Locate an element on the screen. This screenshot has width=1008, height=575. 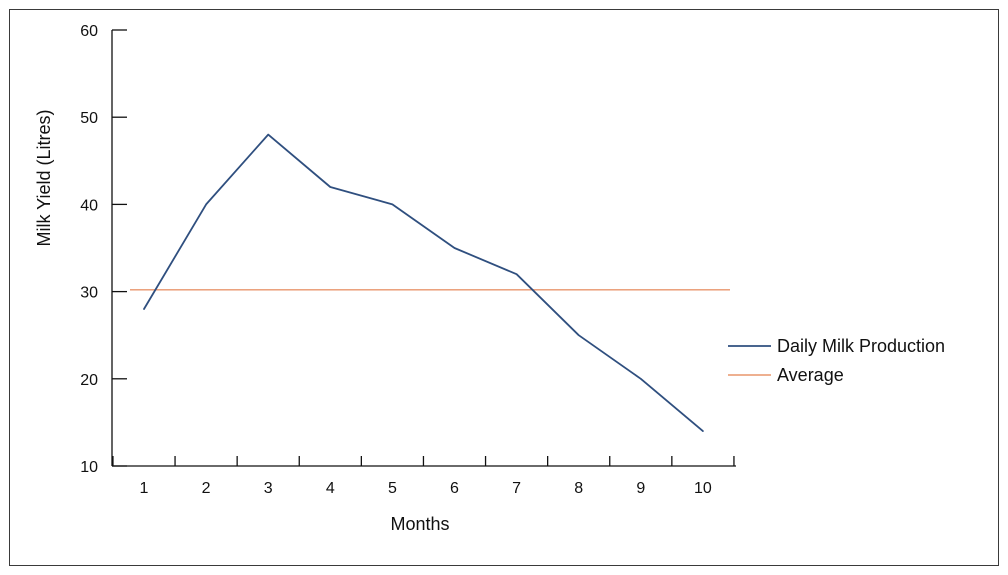
x-tick-label: 10 is located at coordinates (703, 488).